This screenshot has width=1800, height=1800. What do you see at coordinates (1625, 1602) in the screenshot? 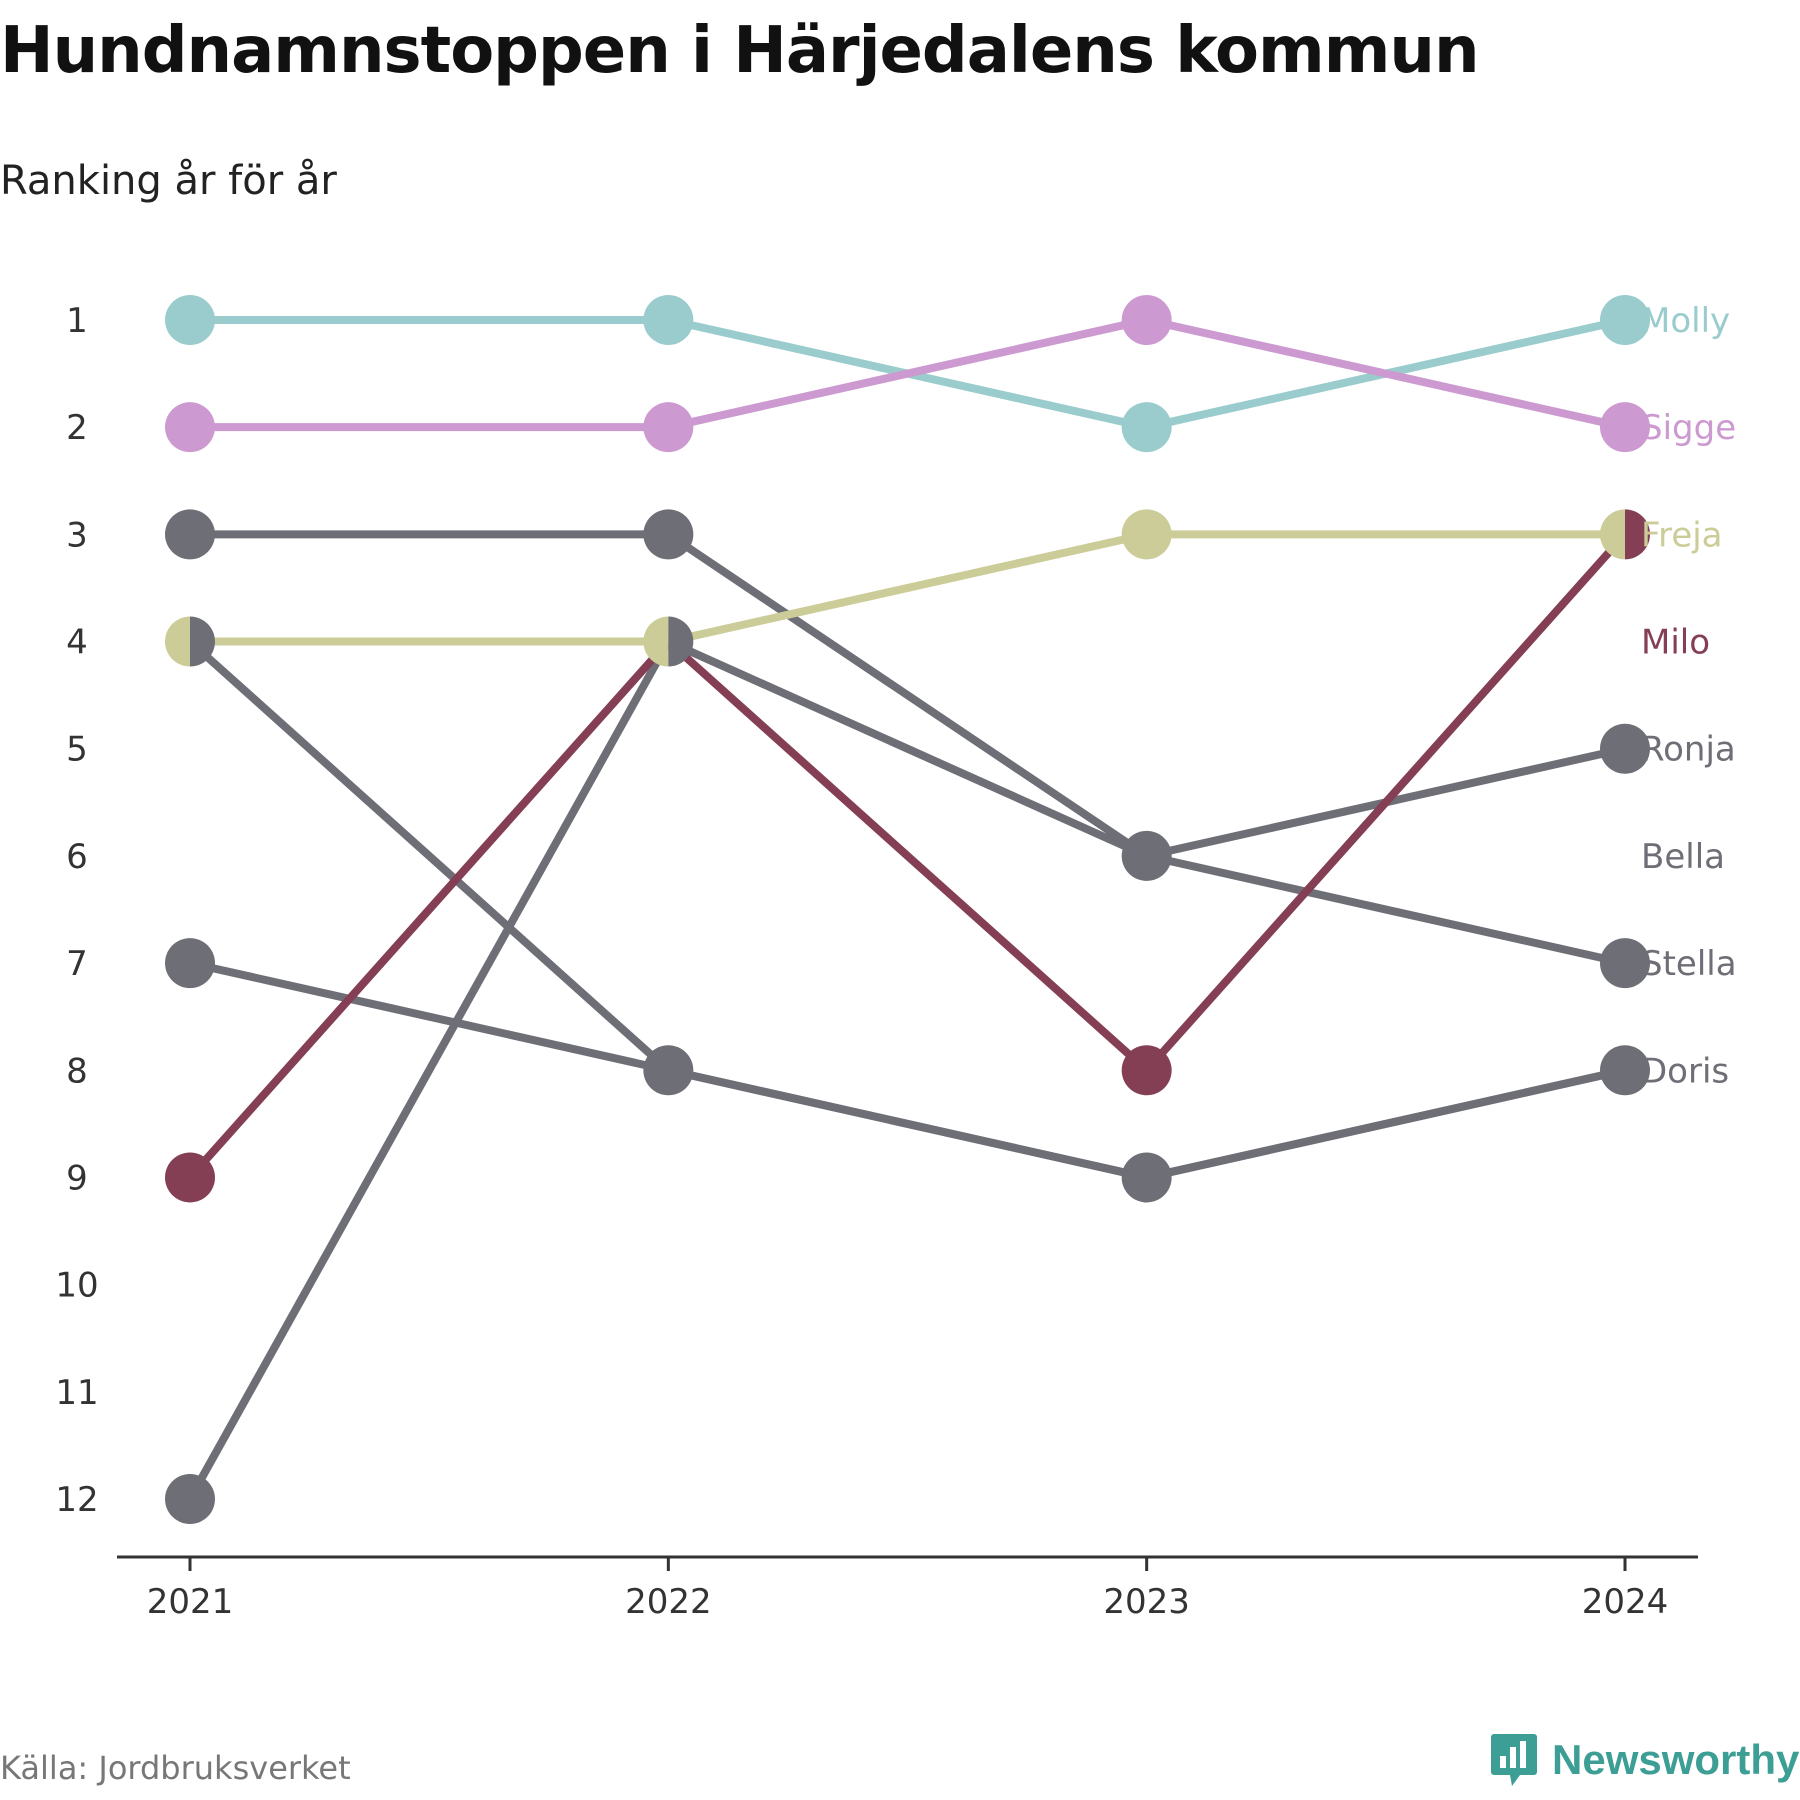
I see `x-tick-label: 2024` at bounding box center [1625, 1602].